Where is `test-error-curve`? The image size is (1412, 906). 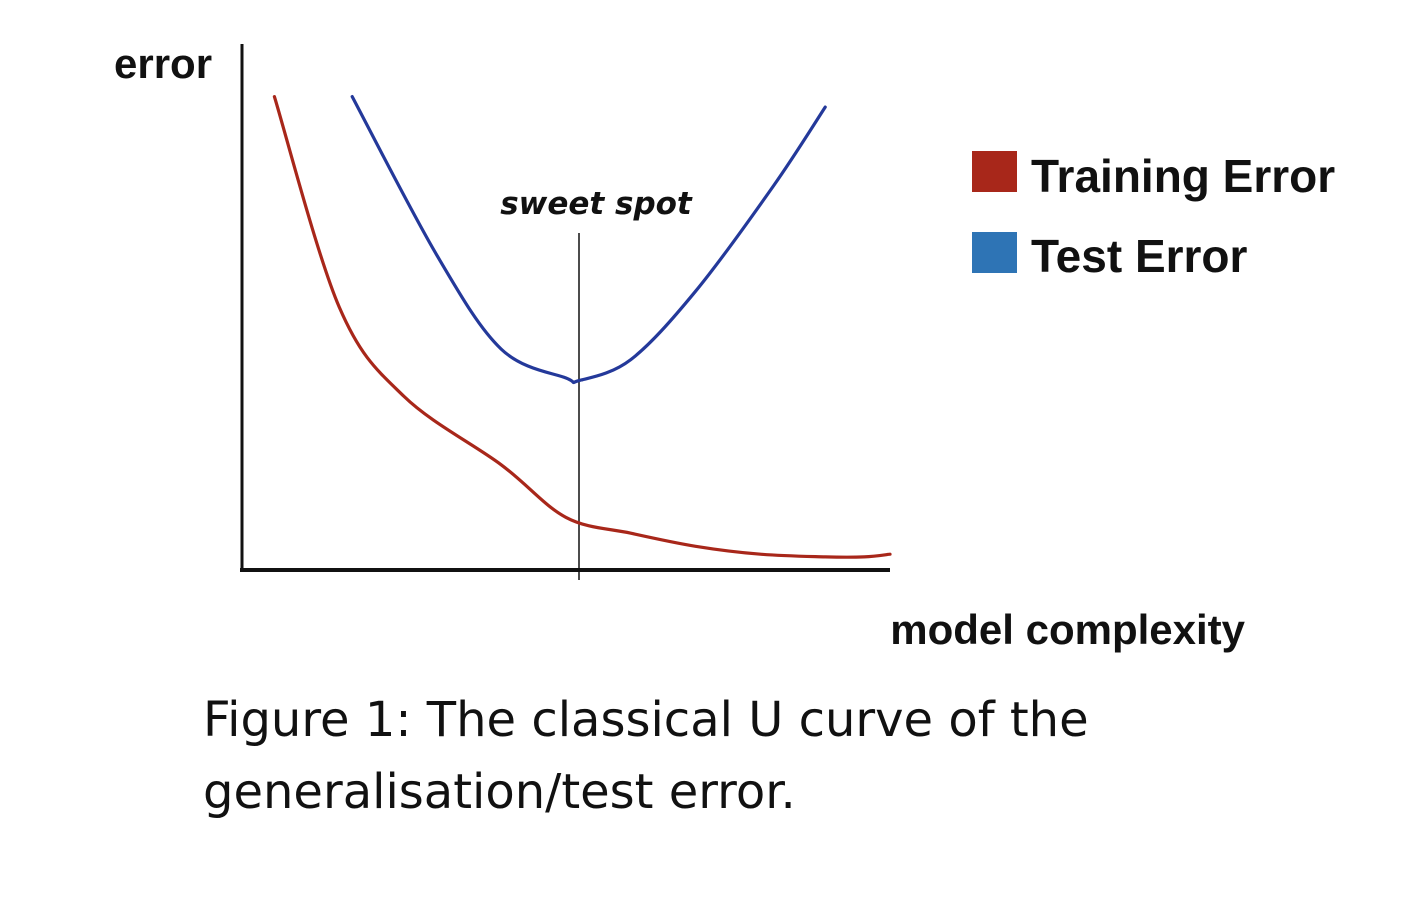
test-error-curve is located at coordinates (588, 240).